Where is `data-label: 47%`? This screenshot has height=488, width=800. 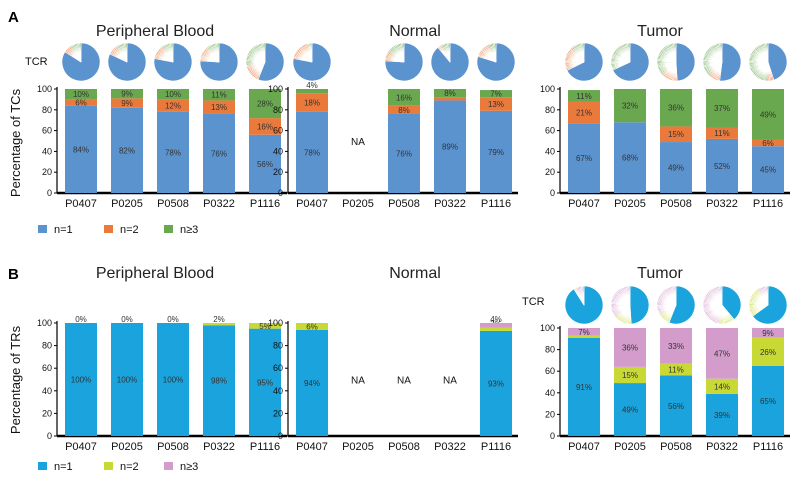 data-label: 47% is located at coordinates (722, 353).